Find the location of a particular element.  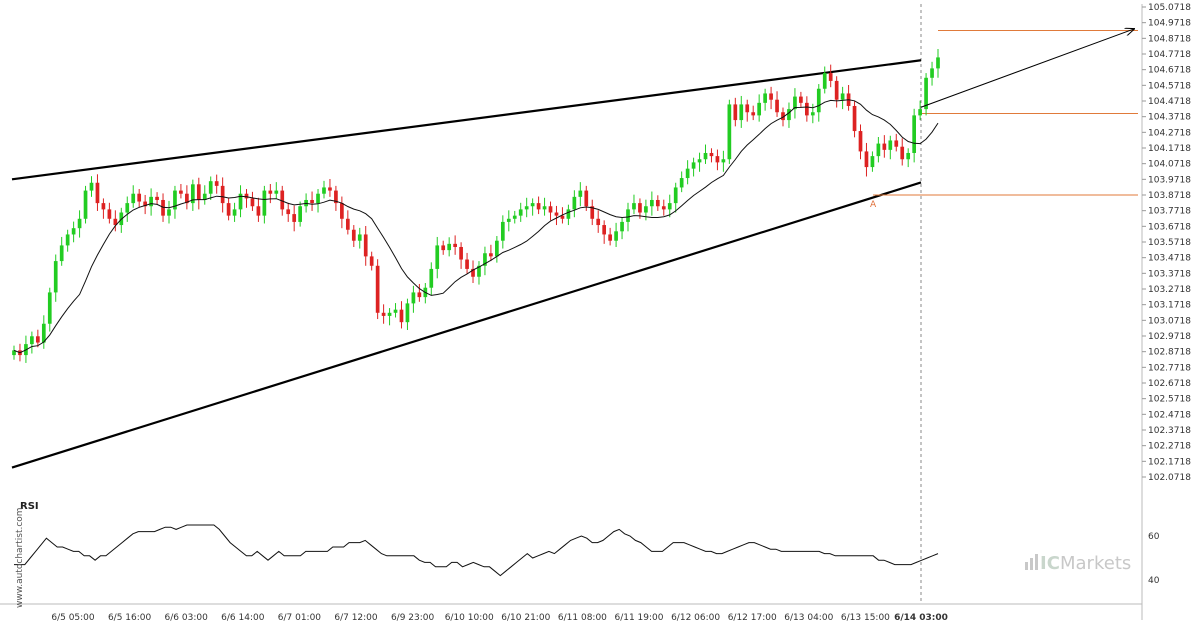

y-tick-label: 103.9718 is located at coordinates (1169, 180).